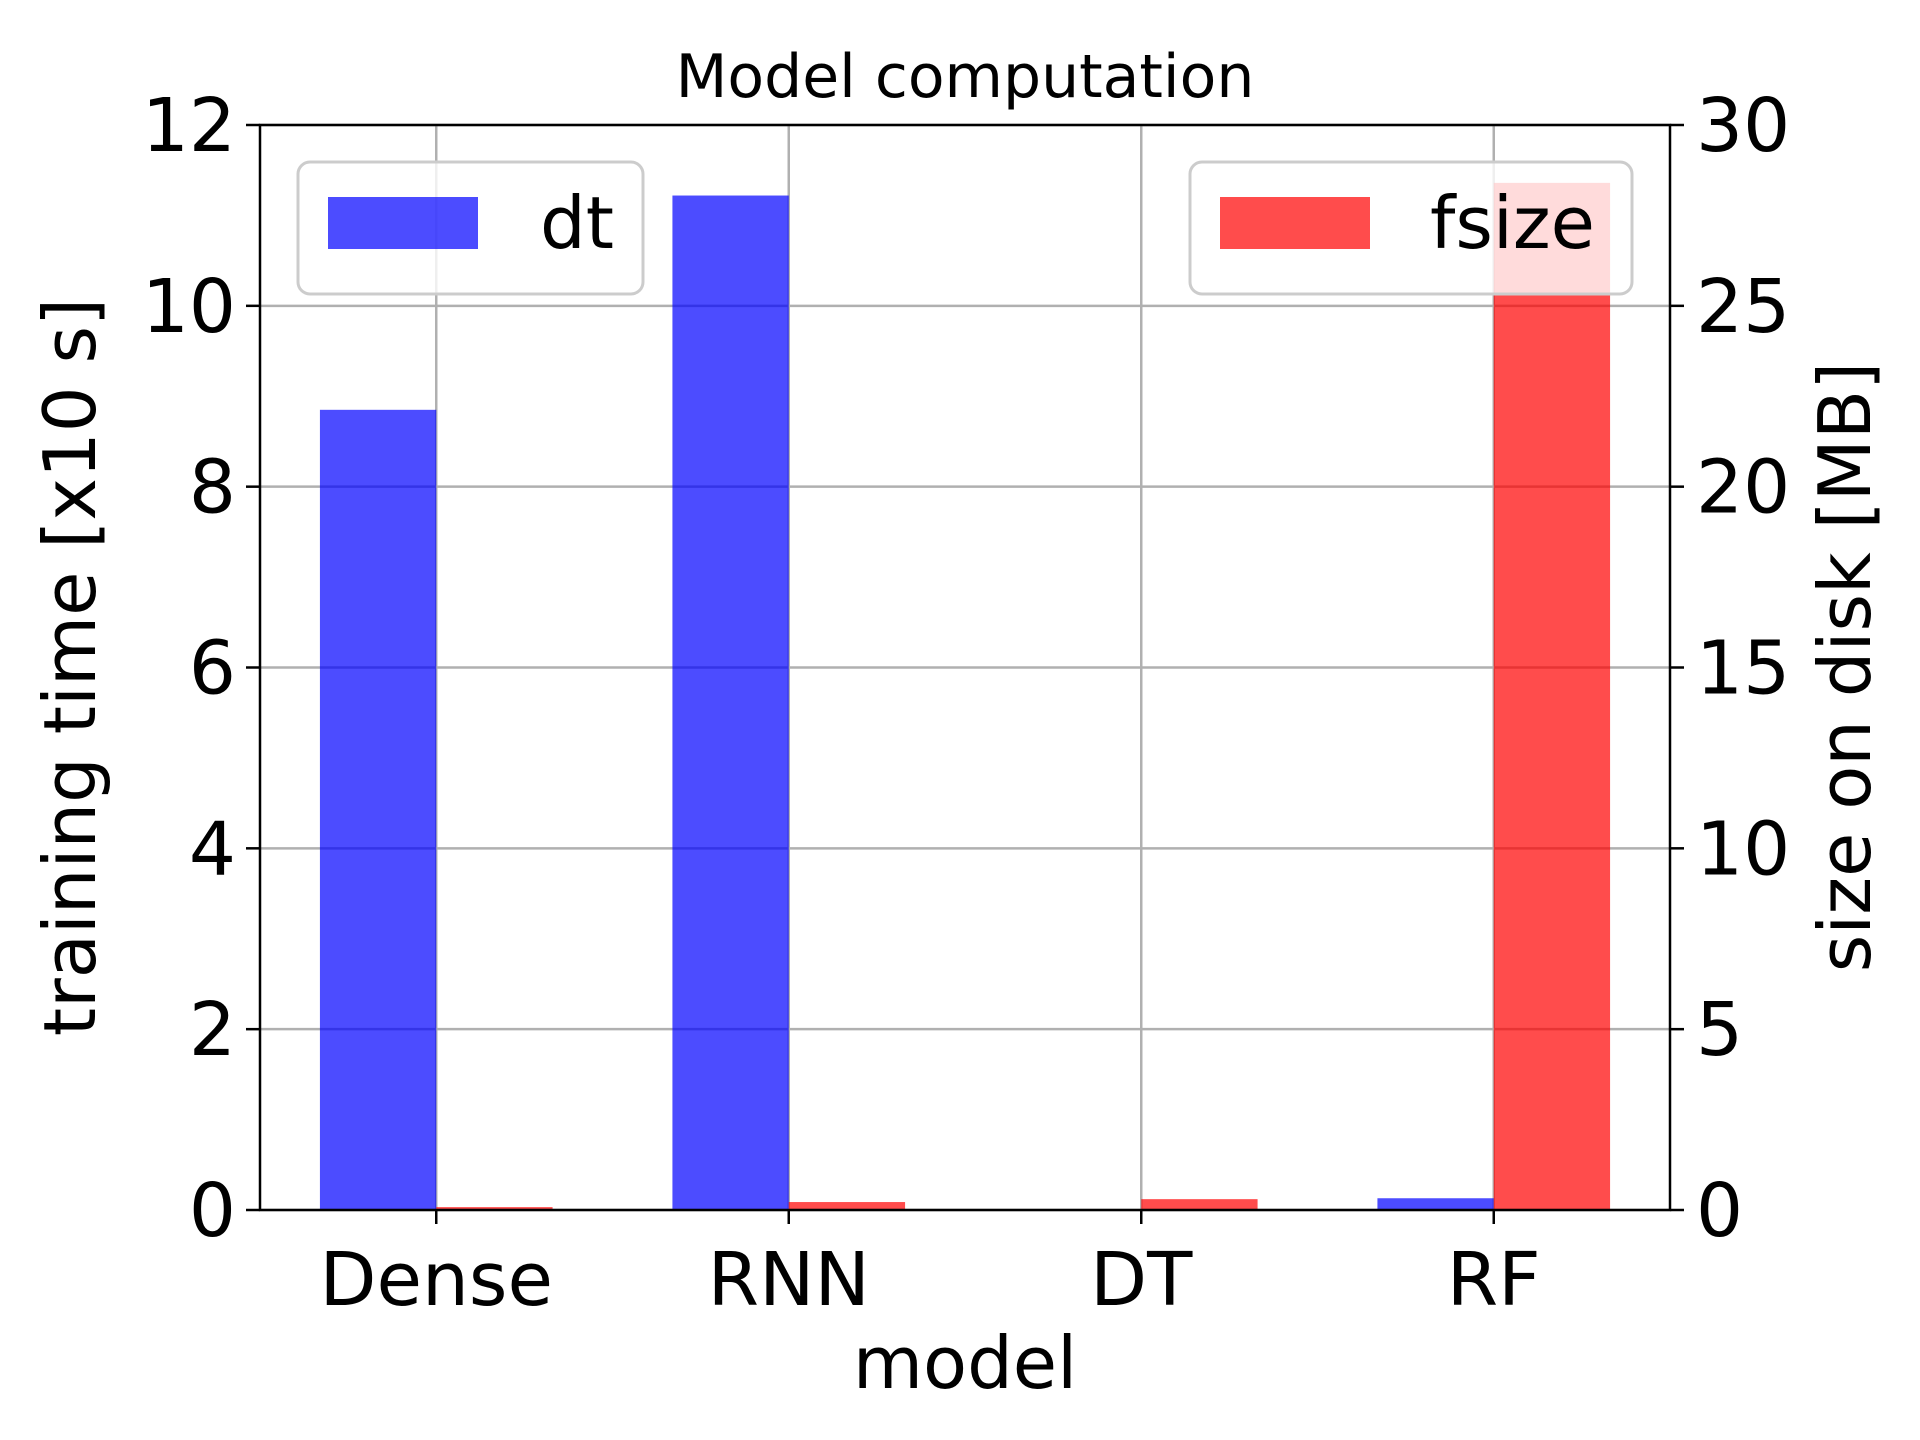 The width and height of the screenshot is (1920, 1440). Describe the element at coordinates (212, 488) in the screenshot. I see `y-left-tick-label: 8` at that location.